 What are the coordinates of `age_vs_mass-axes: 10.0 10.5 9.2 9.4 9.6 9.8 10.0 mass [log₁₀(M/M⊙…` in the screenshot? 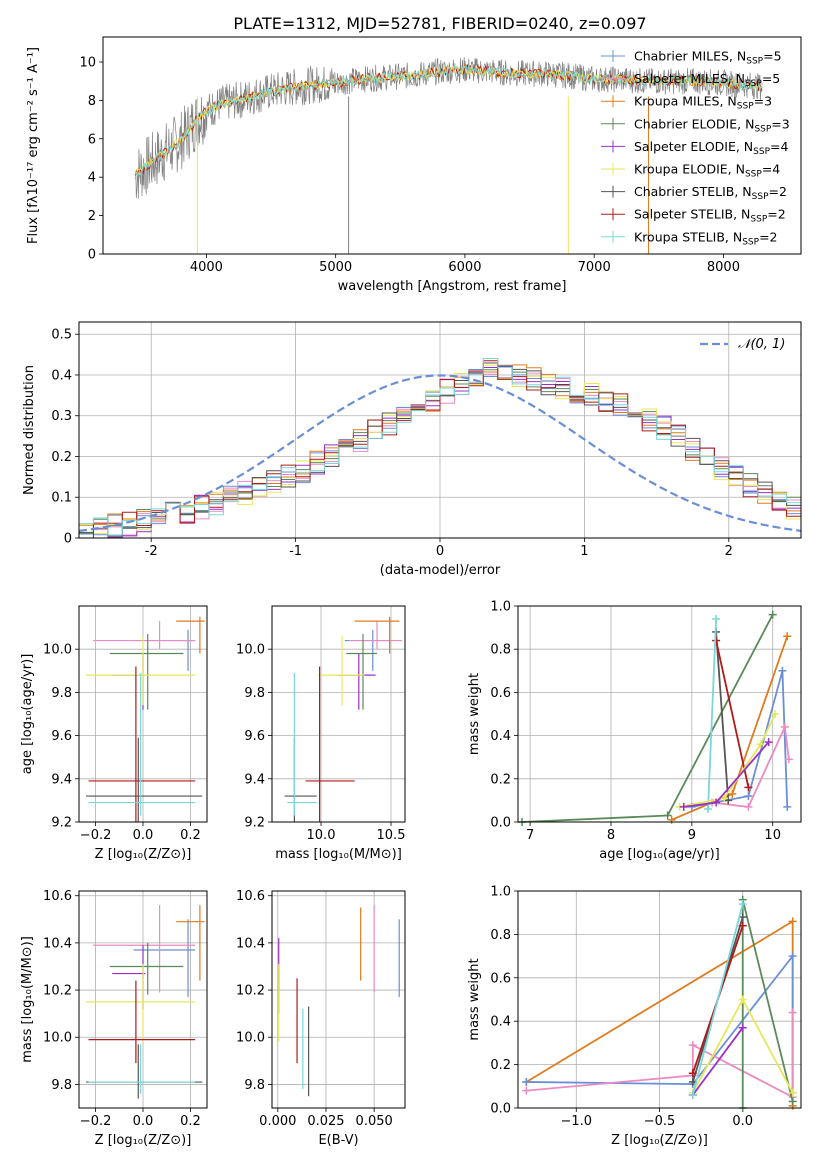 It's located at (320, 734).